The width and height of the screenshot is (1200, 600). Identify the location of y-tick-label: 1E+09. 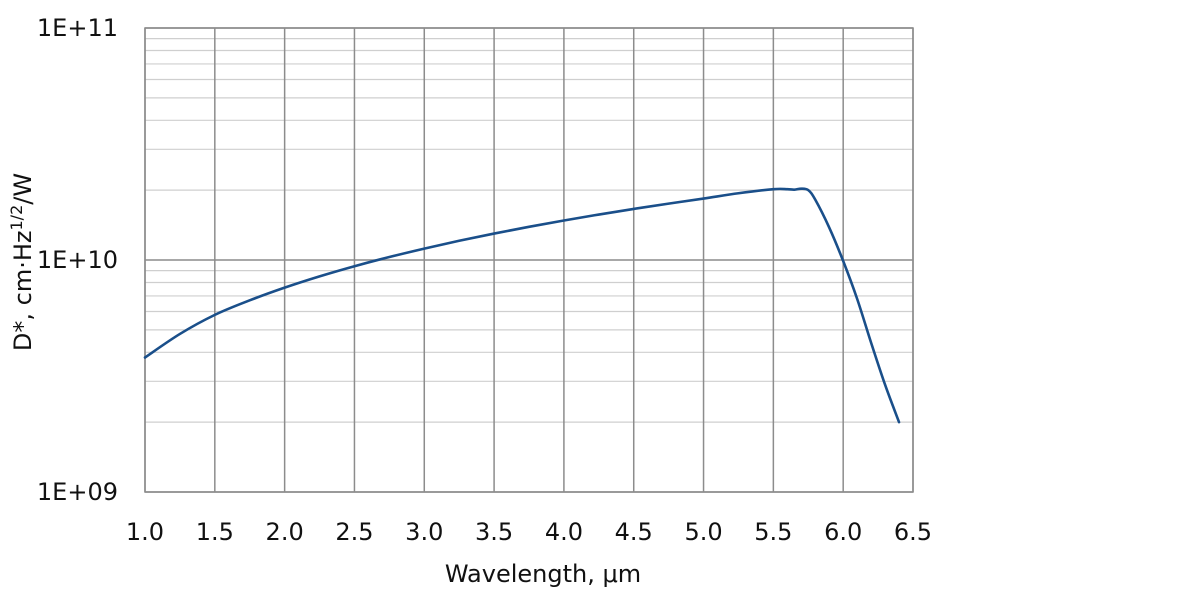
(77, 492).